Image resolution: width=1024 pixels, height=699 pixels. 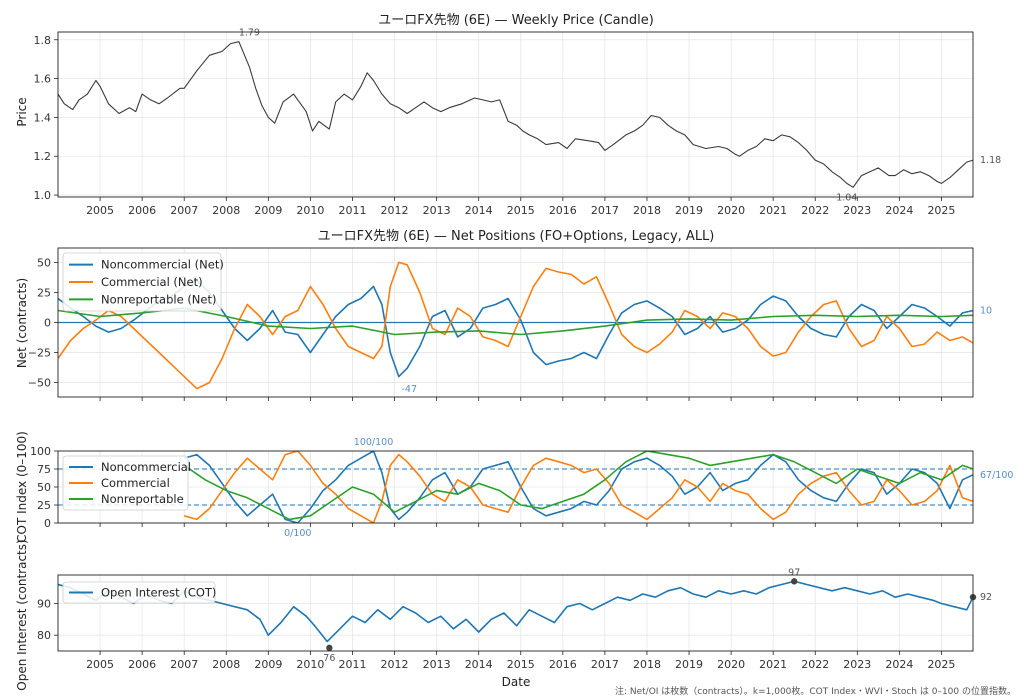 What do you see at coordinates (40, 451) in the screenshot?
I see `y-tick-label: 100` at bounding box center [40, 451].